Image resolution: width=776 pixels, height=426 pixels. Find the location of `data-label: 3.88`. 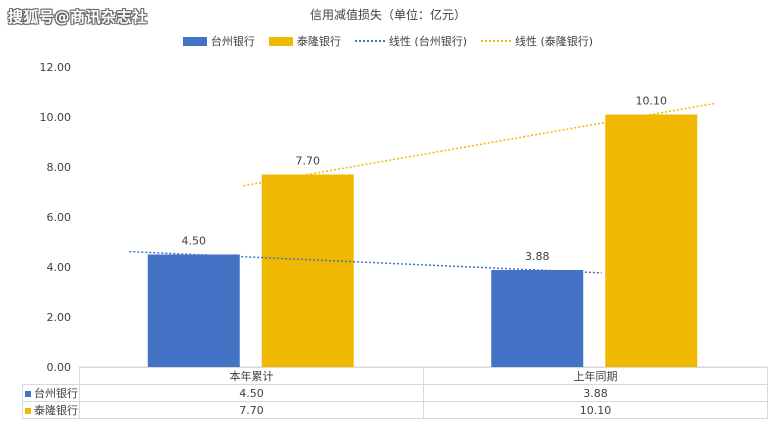

data-label: 3.88 is located at coordinates (537, 256).